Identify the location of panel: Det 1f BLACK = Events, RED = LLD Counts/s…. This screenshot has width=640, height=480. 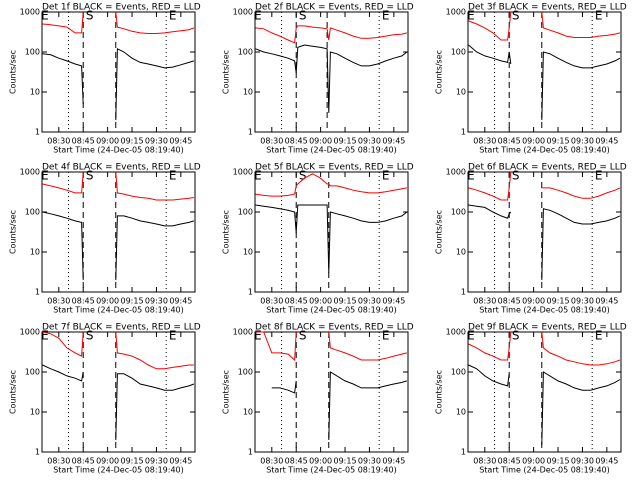
(105, 79).